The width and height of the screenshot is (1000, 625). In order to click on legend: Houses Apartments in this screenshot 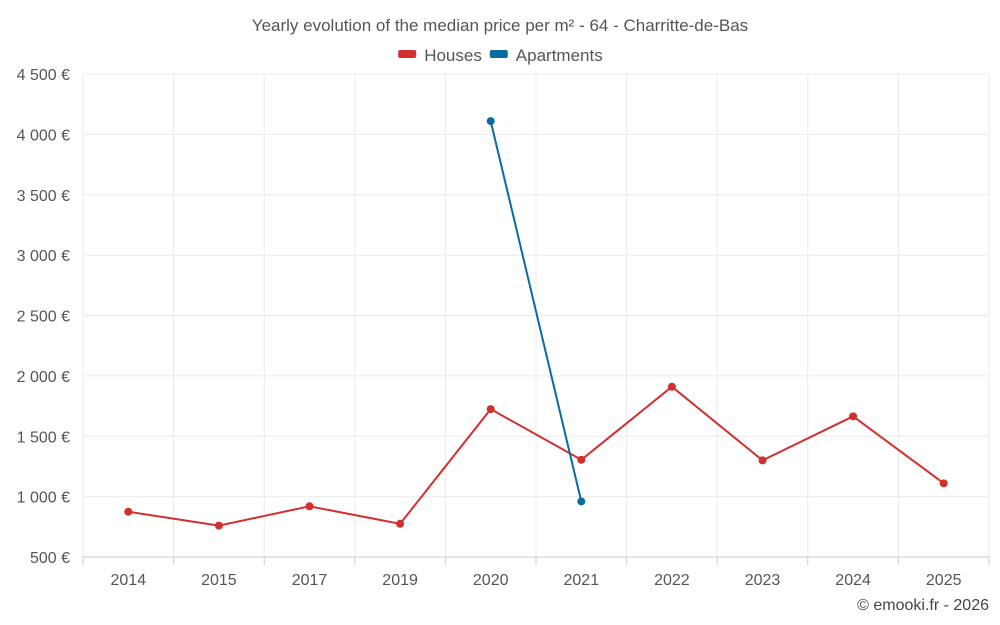, I will do `click(500, 55)`.